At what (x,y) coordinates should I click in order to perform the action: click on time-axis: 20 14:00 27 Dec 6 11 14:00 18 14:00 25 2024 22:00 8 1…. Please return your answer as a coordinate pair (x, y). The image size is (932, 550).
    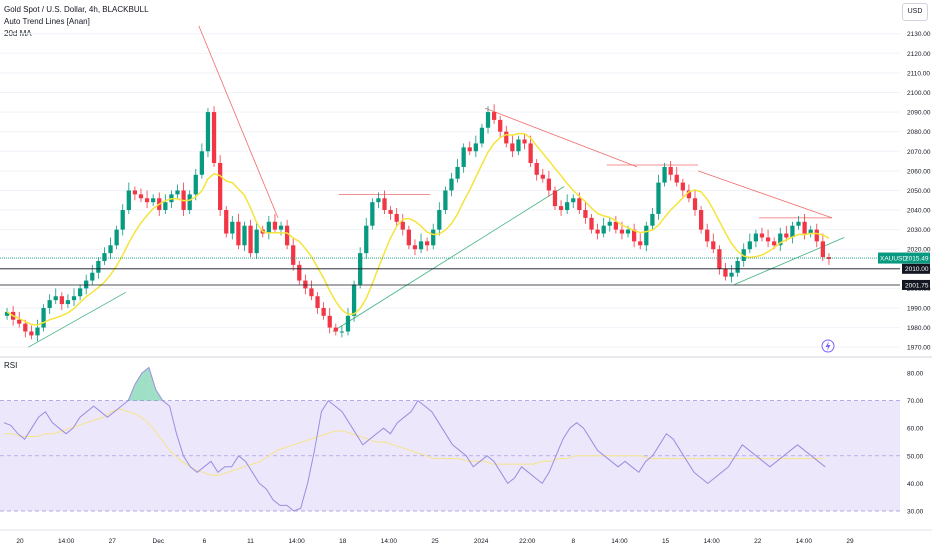
    Looking at the image, I should click on (435, 541).